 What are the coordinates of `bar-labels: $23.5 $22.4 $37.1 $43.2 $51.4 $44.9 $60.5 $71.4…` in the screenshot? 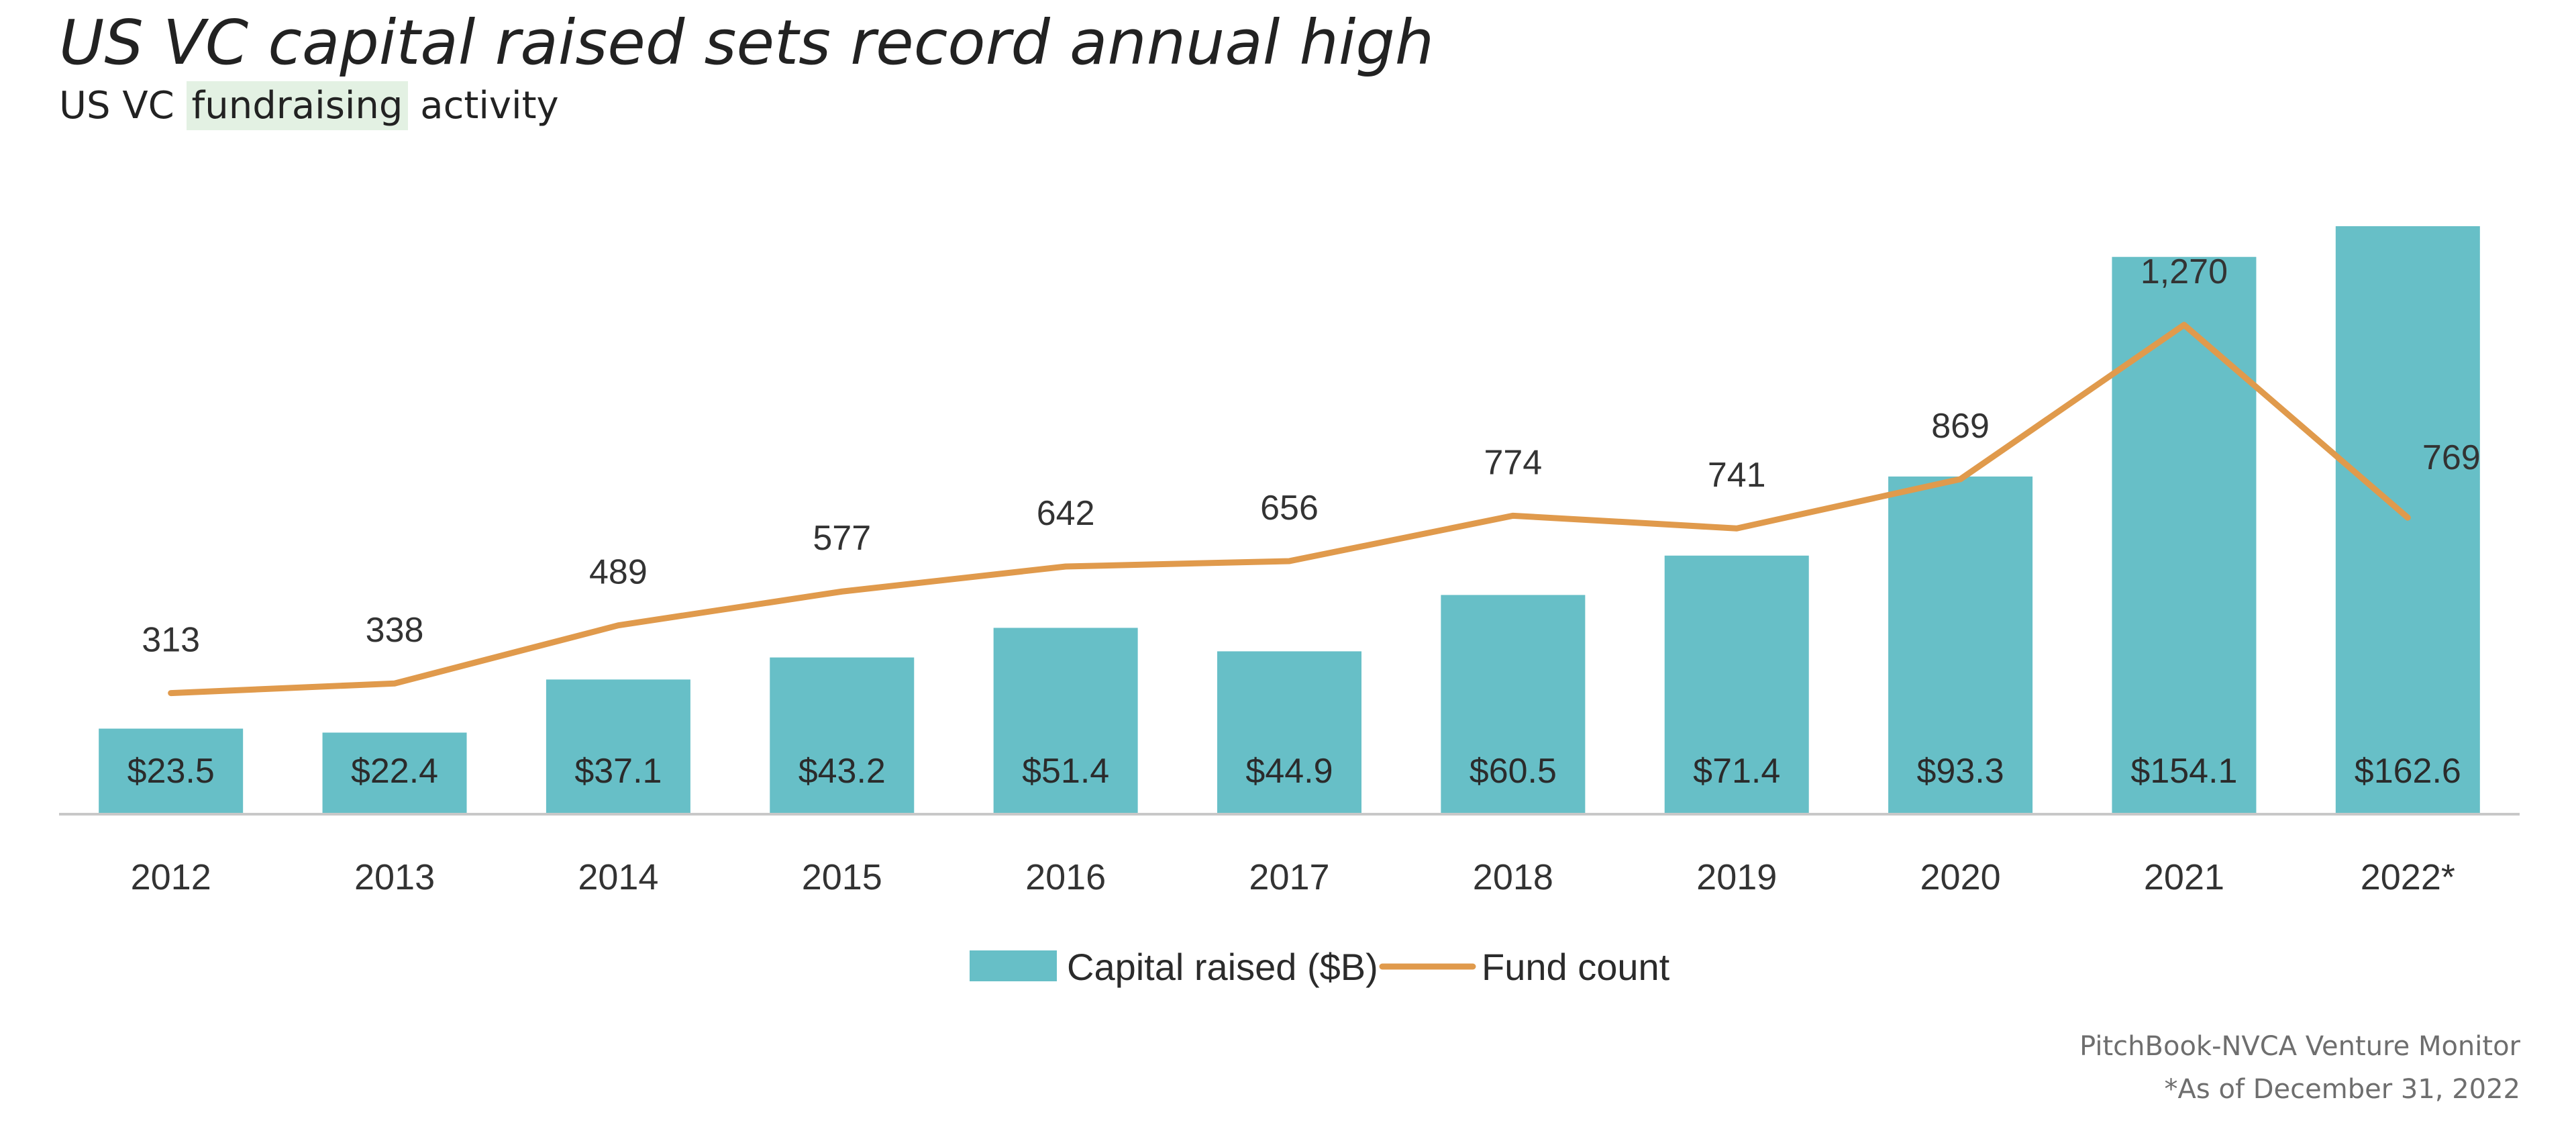 It's located at (1294, 771).